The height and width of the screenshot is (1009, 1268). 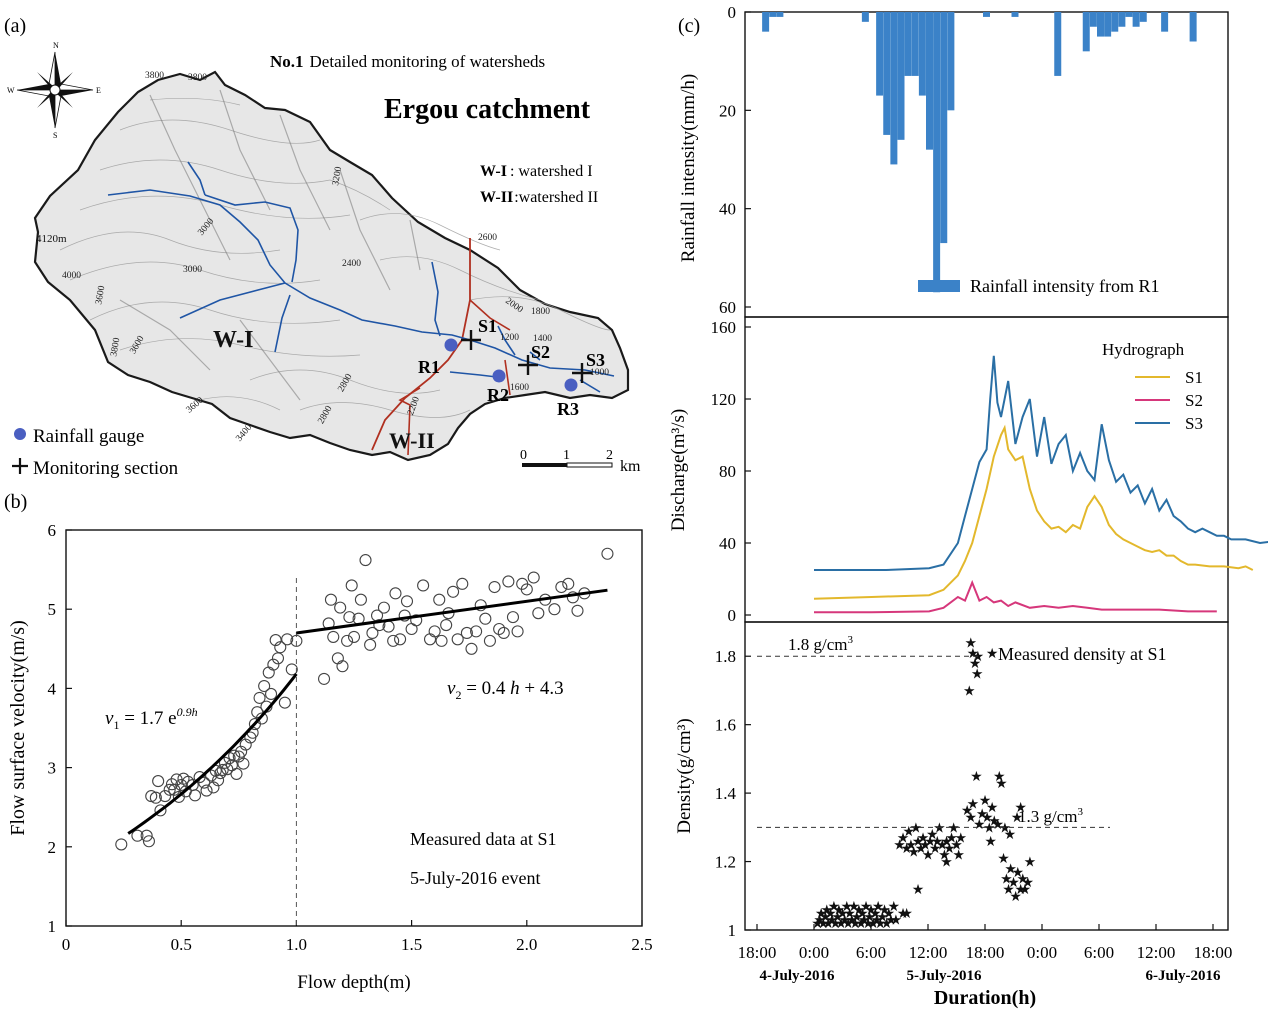 What do you see at coordinates (88, 436) in the screenshot?
I see `legend-gauge-text: Rainfall gauge` at bounding box center [88, 436].